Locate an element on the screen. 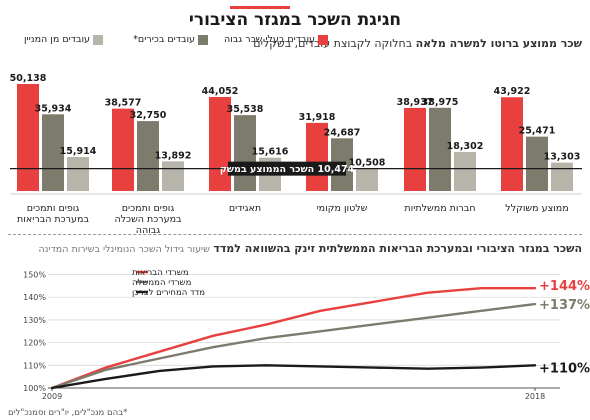  y-tick-label: 120% is located at coordinates (34, 343).